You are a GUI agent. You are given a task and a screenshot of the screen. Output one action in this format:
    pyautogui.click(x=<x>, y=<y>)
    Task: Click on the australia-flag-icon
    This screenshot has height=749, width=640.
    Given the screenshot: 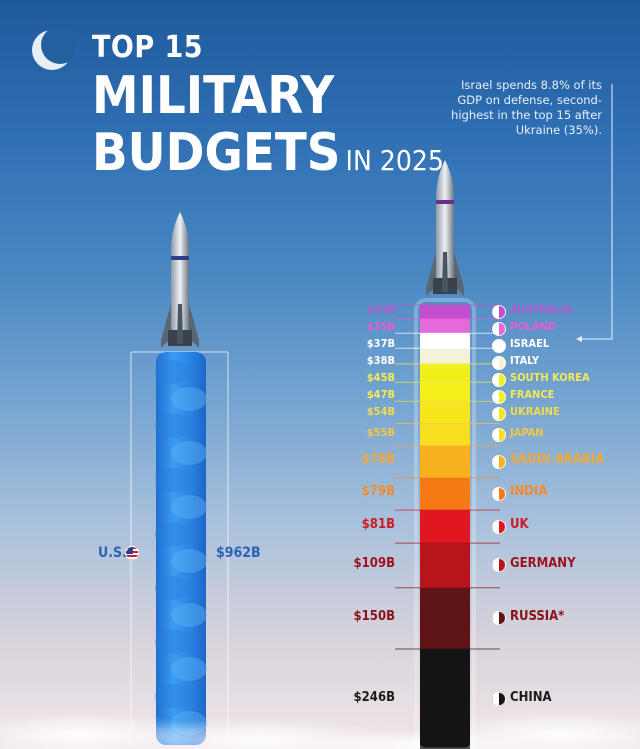 What is the action you would take?
    pyautogui.click(x=499, y=311)
    